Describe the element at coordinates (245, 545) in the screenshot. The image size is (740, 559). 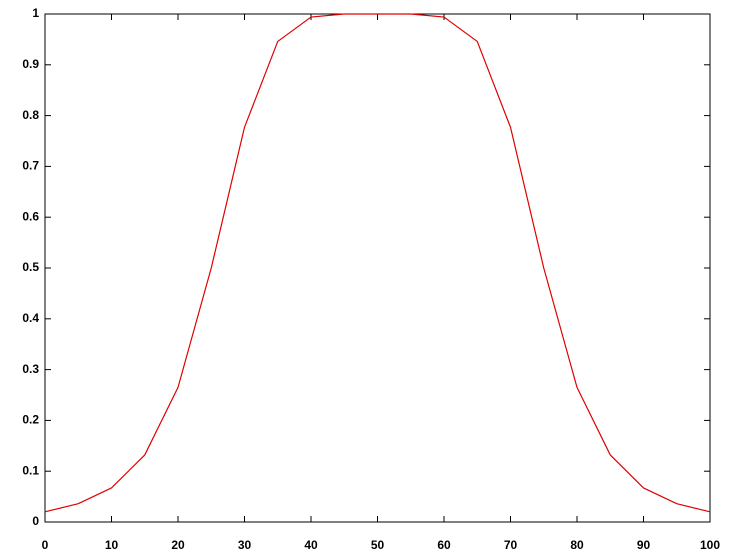
I see `x-tick-label: 30` at that location.